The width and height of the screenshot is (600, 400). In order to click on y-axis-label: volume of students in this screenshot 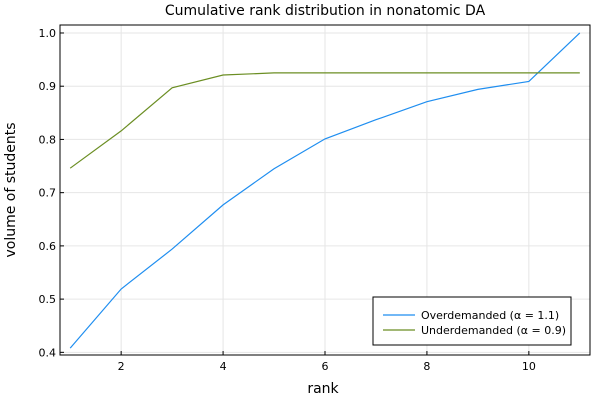, I will do `click(11, 189)`.